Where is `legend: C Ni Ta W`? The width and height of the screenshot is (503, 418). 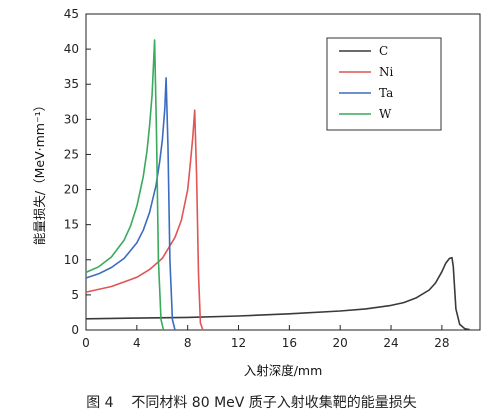 legend: C Ni Ta W is located at coordinates (384, 84).